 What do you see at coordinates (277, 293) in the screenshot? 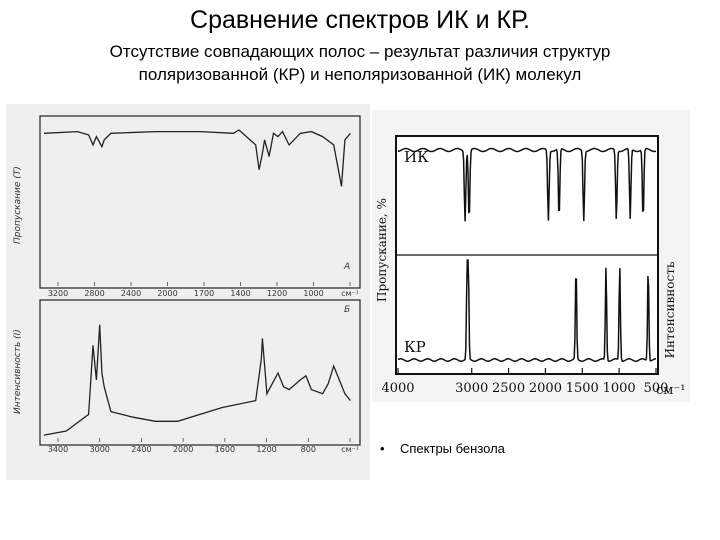
I see `left-tick-label-0-6: 1200` at bounding box center [277, 293].